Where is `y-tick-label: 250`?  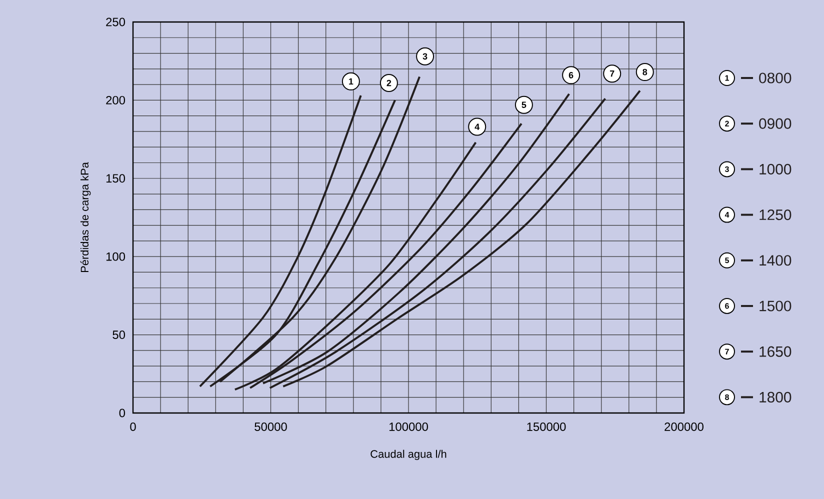
y-tick-label: 250 is located at coordinates (116, 22).